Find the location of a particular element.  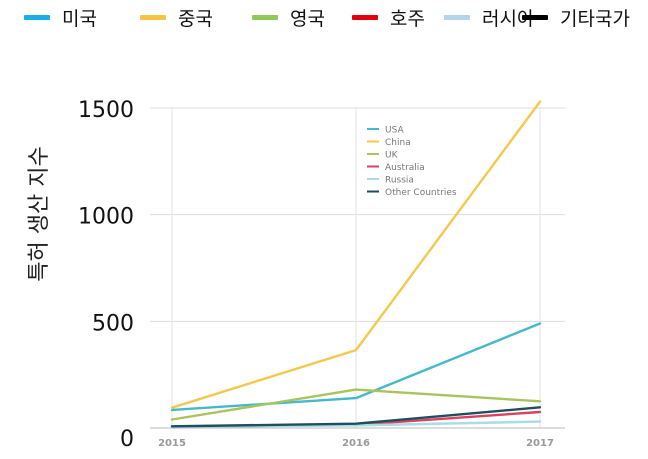

legend-label: 러시아 is located at coordinates (508, 18).